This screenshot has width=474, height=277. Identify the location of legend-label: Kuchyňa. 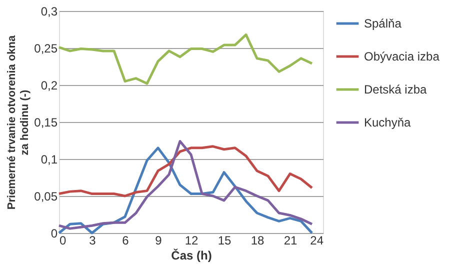
(388, 123).